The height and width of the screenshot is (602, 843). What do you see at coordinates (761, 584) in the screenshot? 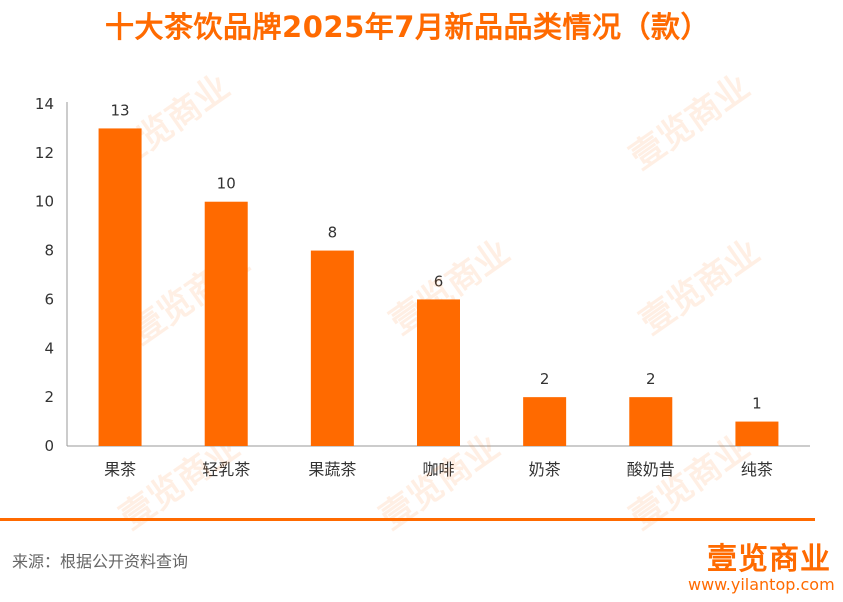
I see `brand-url: www.yilantop.com` at bounding box center [761, 584].